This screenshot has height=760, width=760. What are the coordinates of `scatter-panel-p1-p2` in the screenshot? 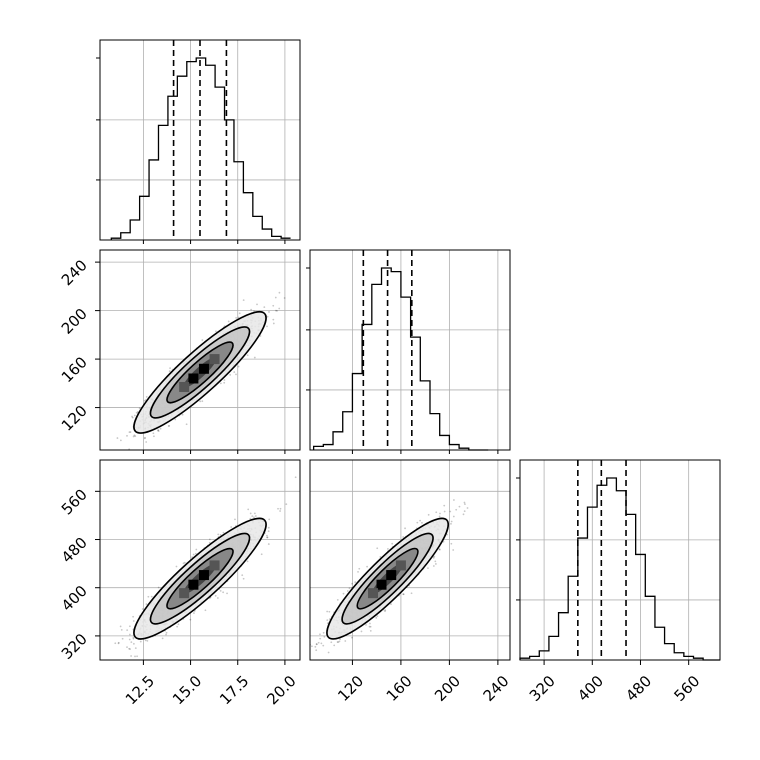 It's located at (196, 354).